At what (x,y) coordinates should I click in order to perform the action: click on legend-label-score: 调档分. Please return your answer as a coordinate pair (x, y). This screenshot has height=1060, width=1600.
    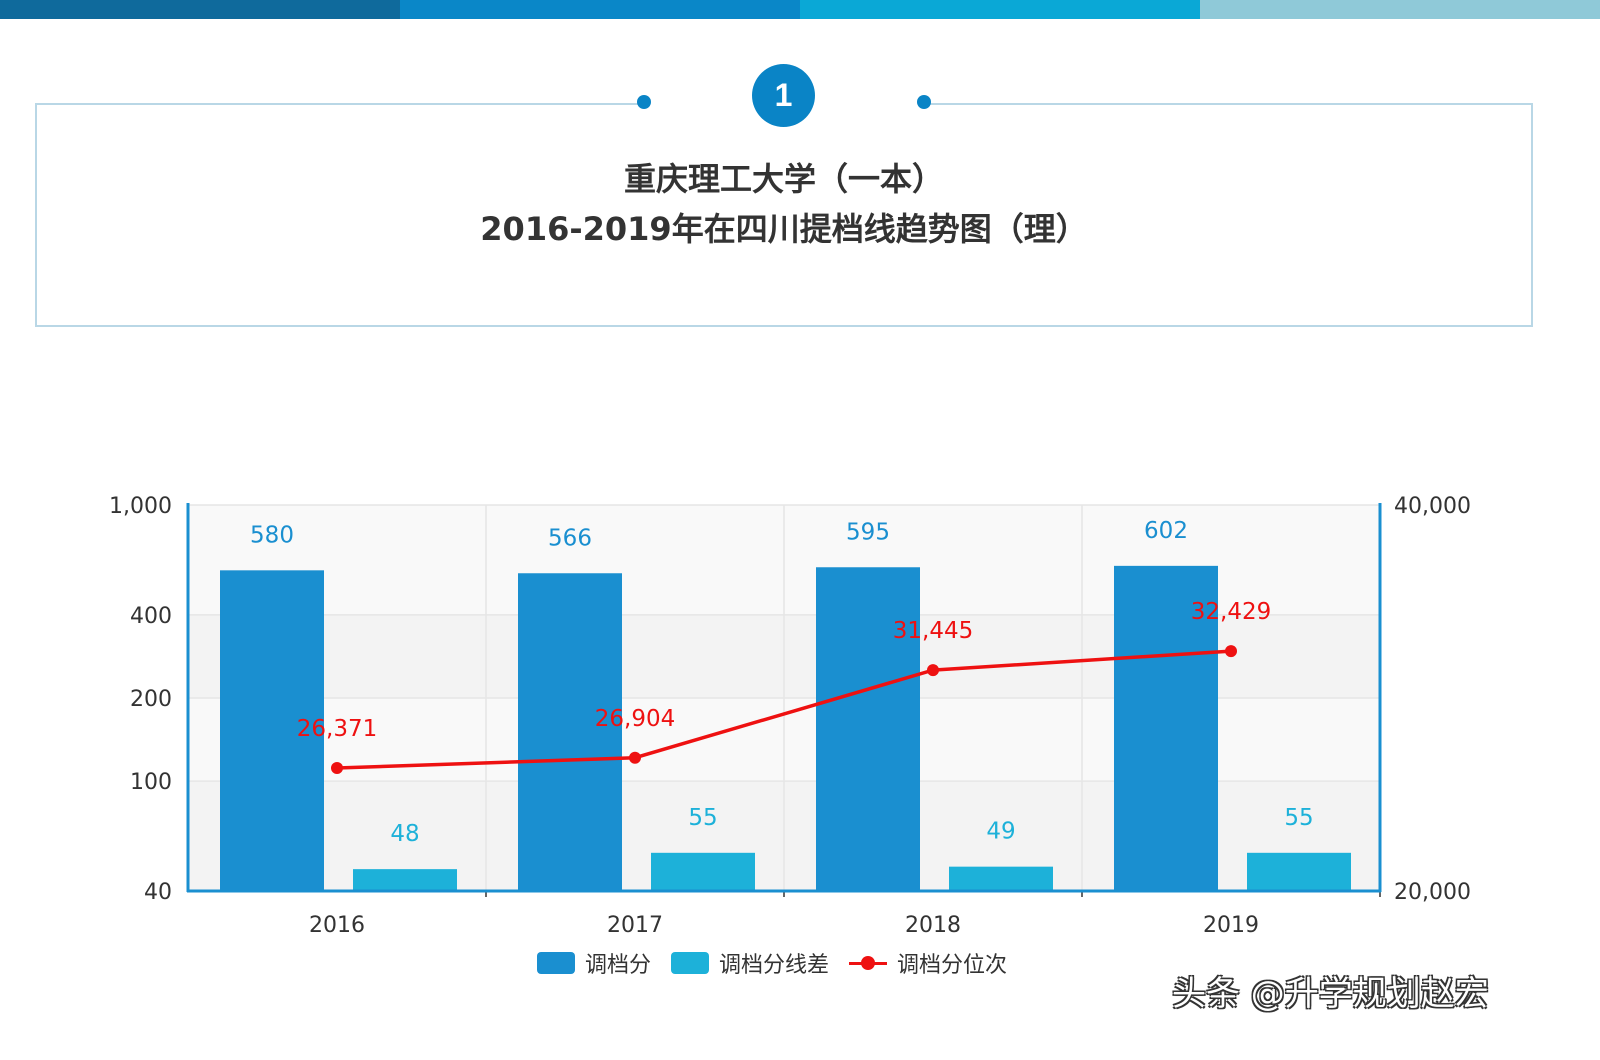
    Looking at the image, I should click on (618, 965).